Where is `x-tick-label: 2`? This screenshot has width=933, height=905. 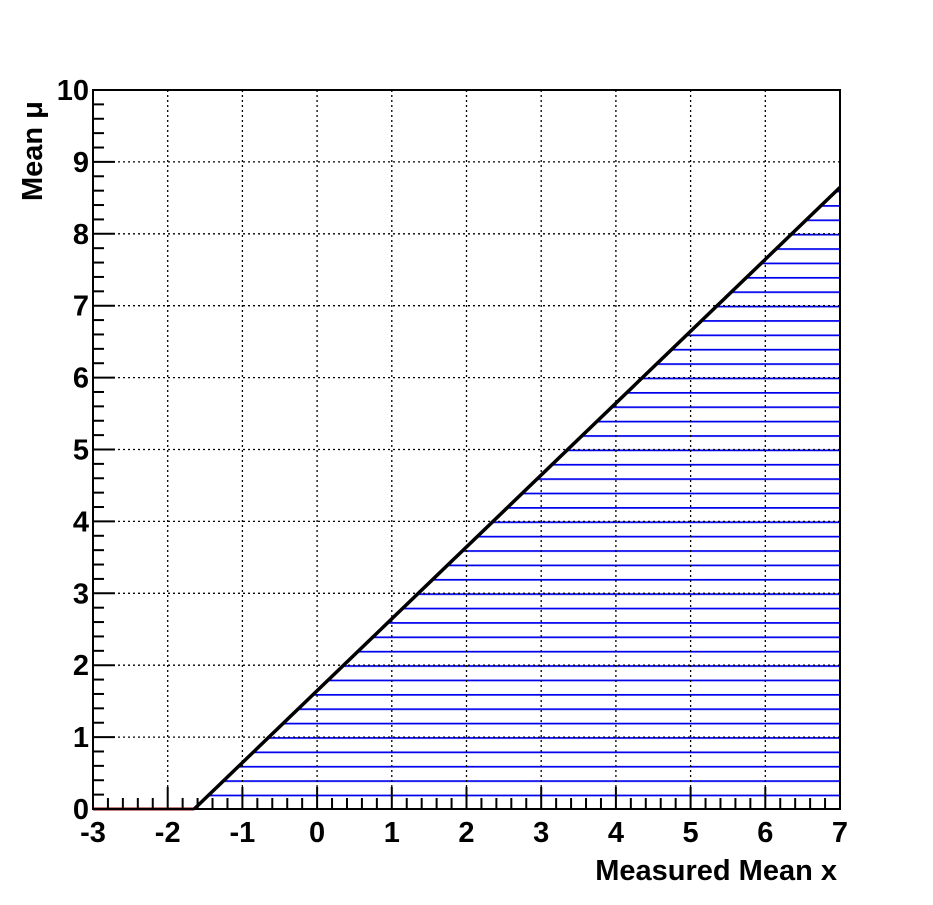 x-tick-label: 2 is located at coordinates (466, 833).